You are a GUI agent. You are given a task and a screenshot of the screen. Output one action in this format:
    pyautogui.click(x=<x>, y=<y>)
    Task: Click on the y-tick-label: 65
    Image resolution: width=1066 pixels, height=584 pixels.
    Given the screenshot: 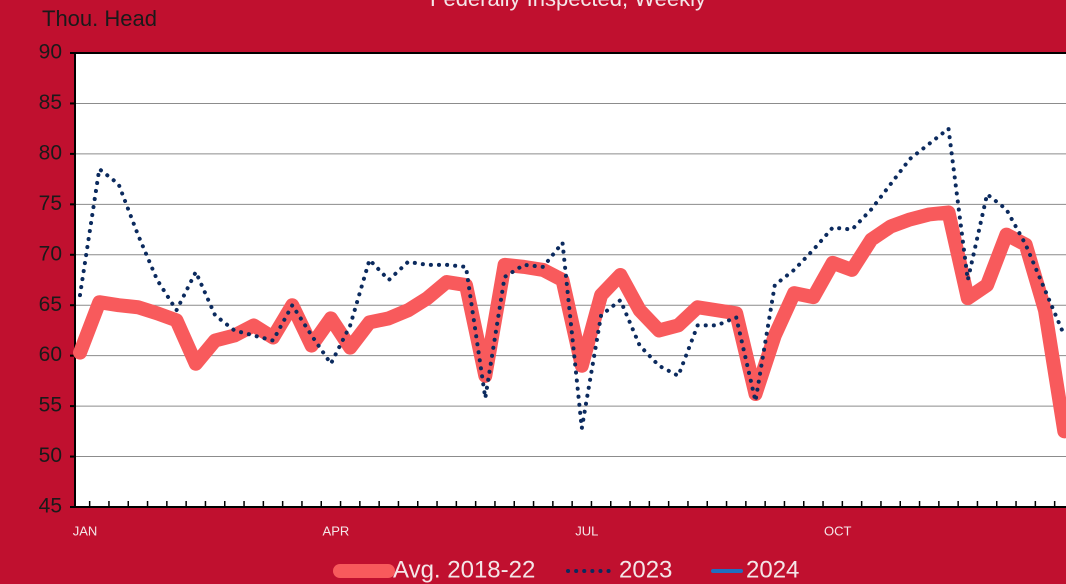 What is the action you would take?
    pyautogui.click(x=50, y=304)
    